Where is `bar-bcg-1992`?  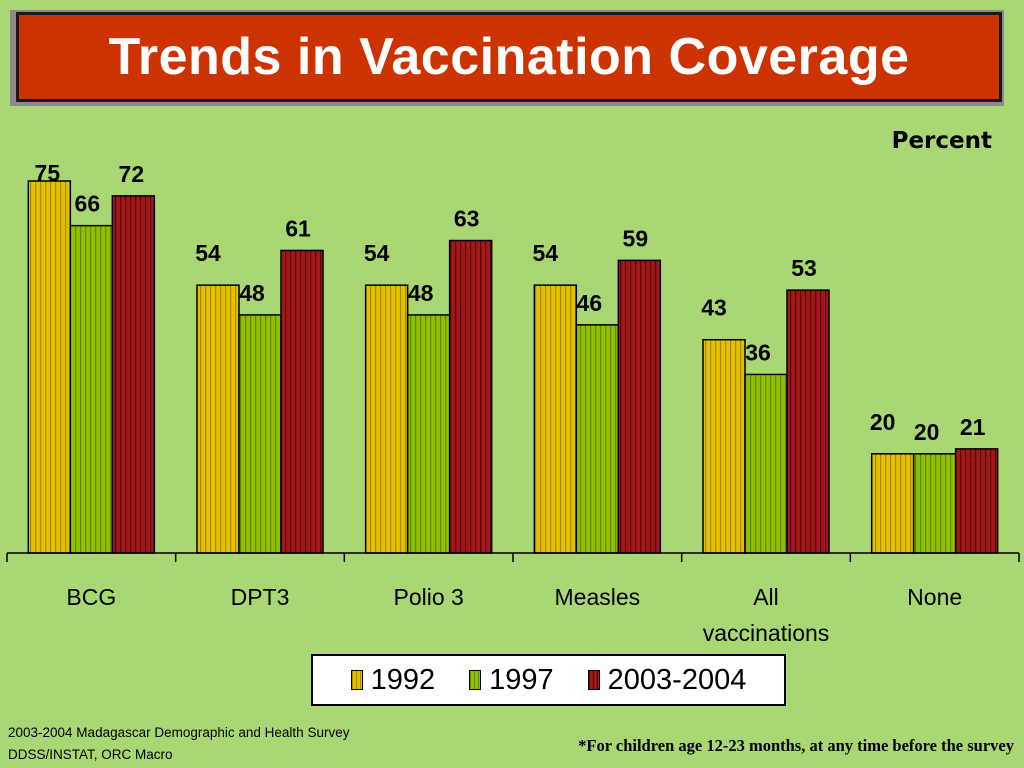
bar-bcg-1992 is located at coordinates (49, 367).